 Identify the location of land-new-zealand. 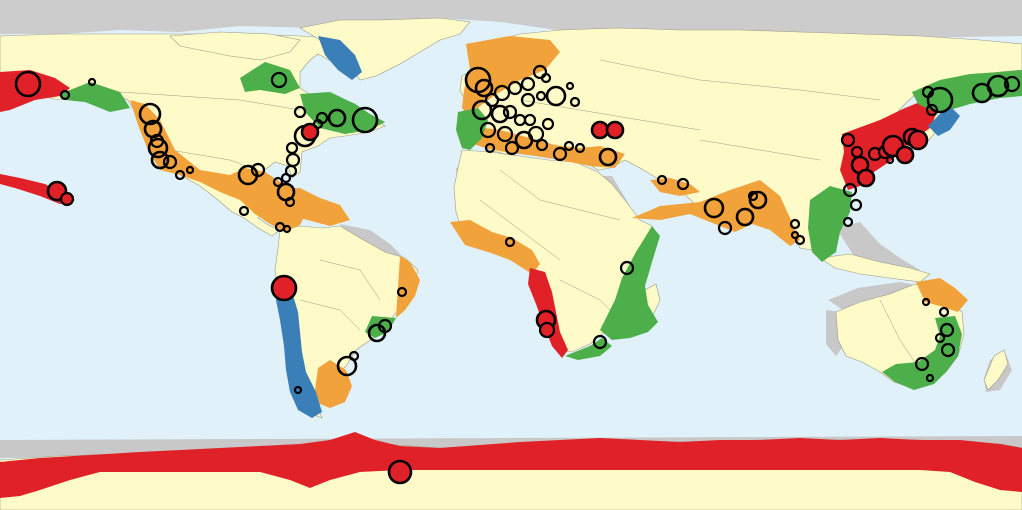
(996, 370).